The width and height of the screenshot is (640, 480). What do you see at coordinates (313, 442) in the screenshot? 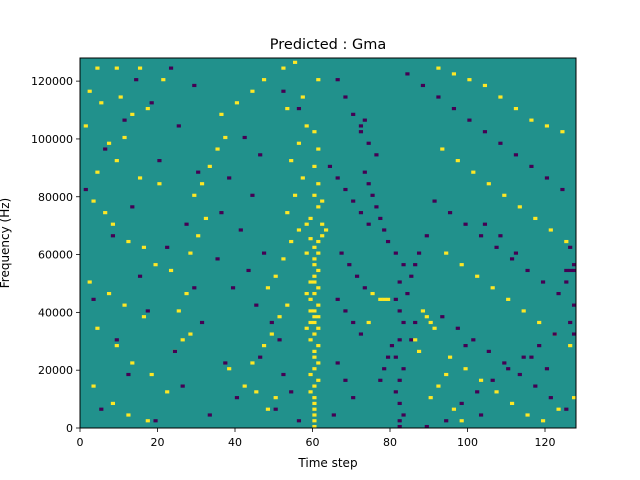
I see `x-tick-label: 60` at bounding box center [313, 442].